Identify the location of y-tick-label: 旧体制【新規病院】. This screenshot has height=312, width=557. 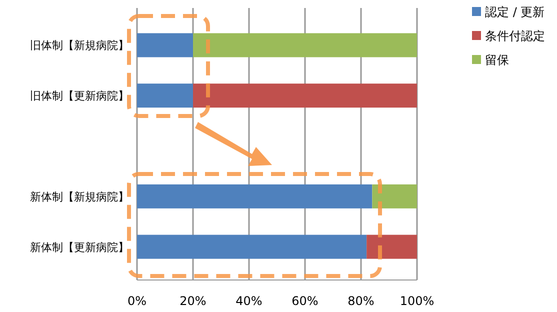
(79, 45).